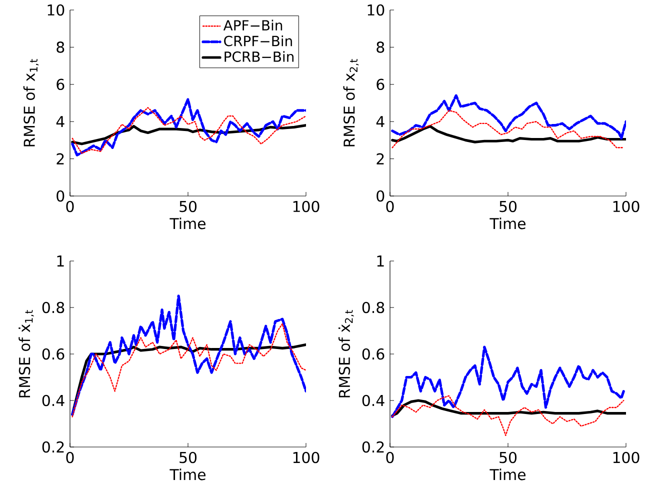 Image resolution: width=656 pixels, height=495 pixels. What do you see at coordinates (259, 56) in the screenshot?
I see `legend-label: PCRB−Bin` at bounding box center [259, 56].